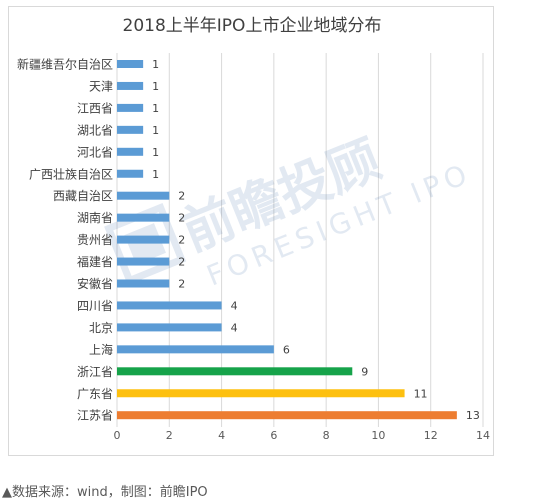 This screenshot has width=542, height=503. What do you see at coordinates (95, 394) in the screenshot?
I see `category-label: 广东省` at bounding box center [95, 394].